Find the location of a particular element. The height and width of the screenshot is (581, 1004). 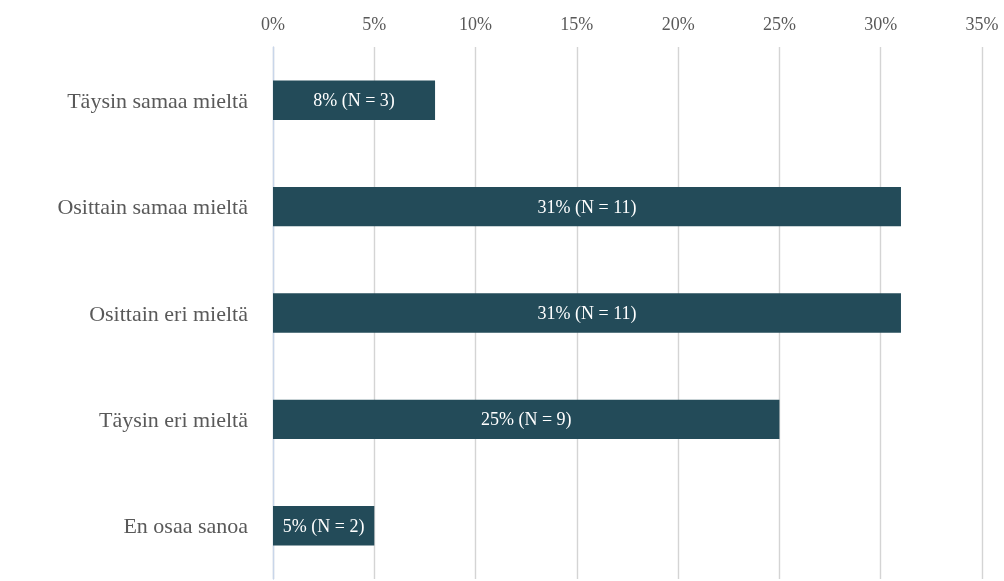

y-tick-label: Osittain eri mieltä is located at coordinates (169, 313).